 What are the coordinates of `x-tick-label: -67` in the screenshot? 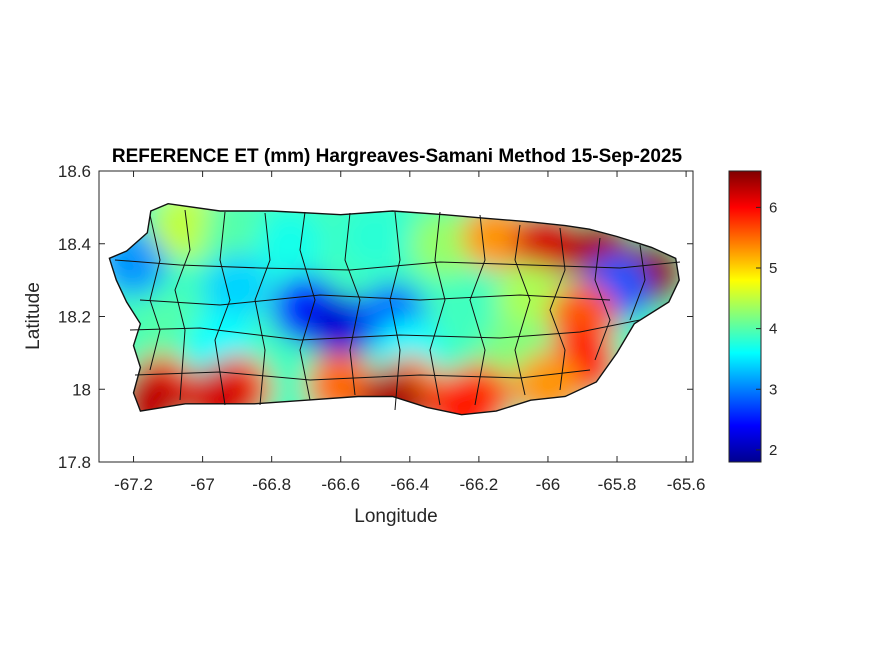 It's located at (202, 484).